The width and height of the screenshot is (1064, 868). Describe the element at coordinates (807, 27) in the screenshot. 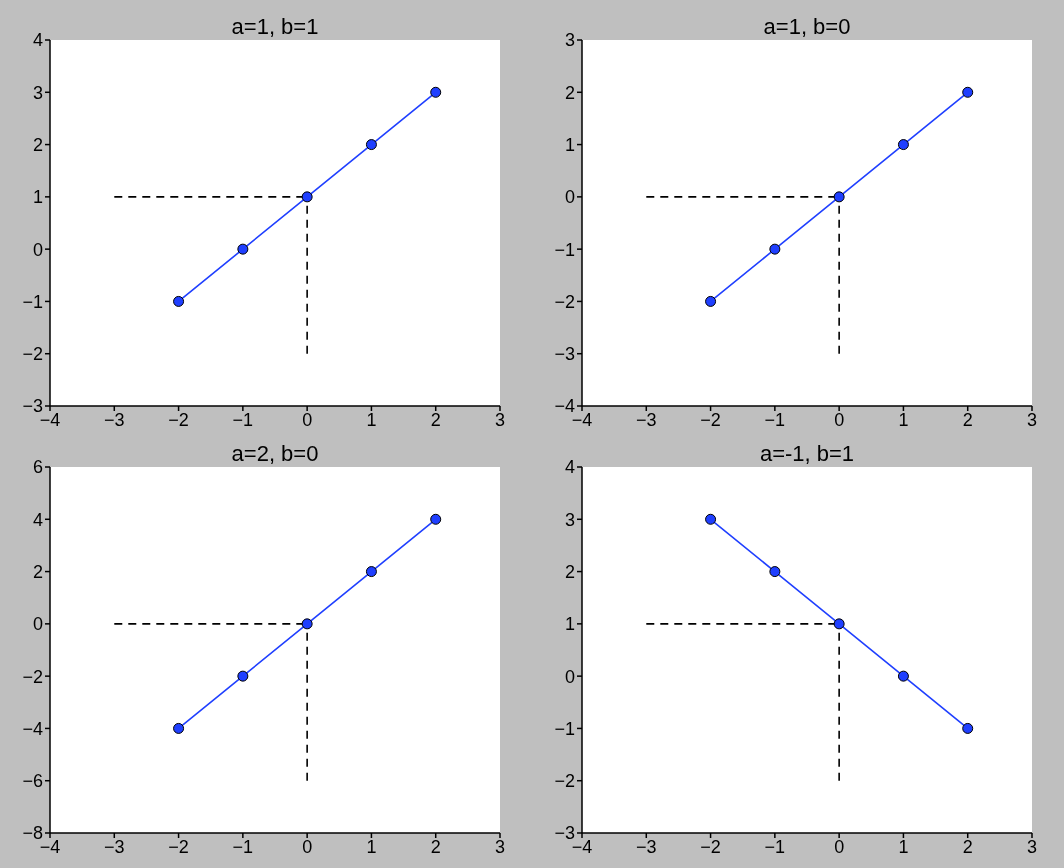

I see `chart-title: a=1, b=0` at that location.